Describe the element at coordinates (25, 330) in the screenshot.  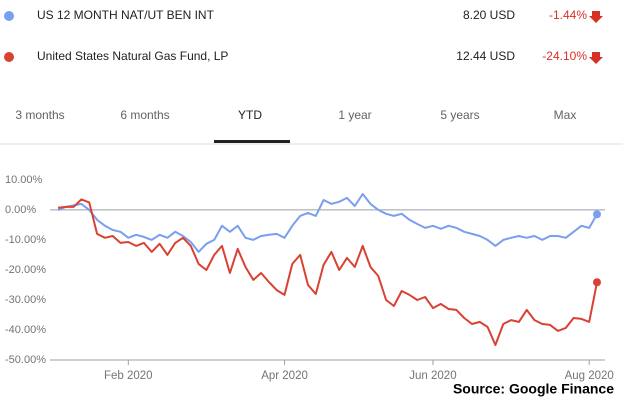
I see `y-tick-label: -40.00%` at that location.